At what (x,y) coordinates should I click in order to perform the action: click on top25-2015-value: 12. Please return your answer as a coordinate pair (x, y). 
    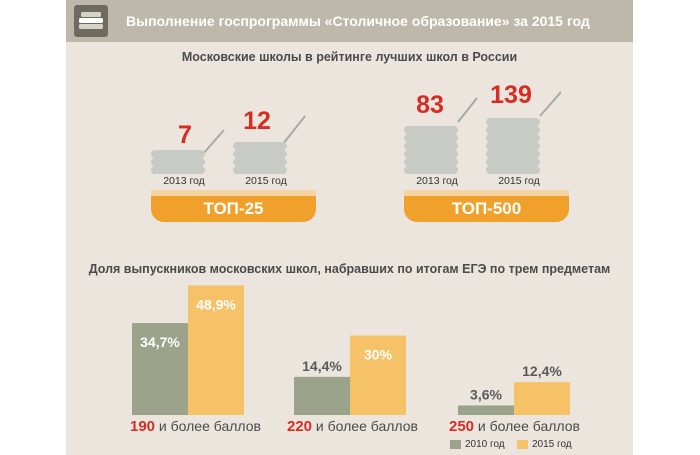
    Looking at the image, I should click on (257, 121).